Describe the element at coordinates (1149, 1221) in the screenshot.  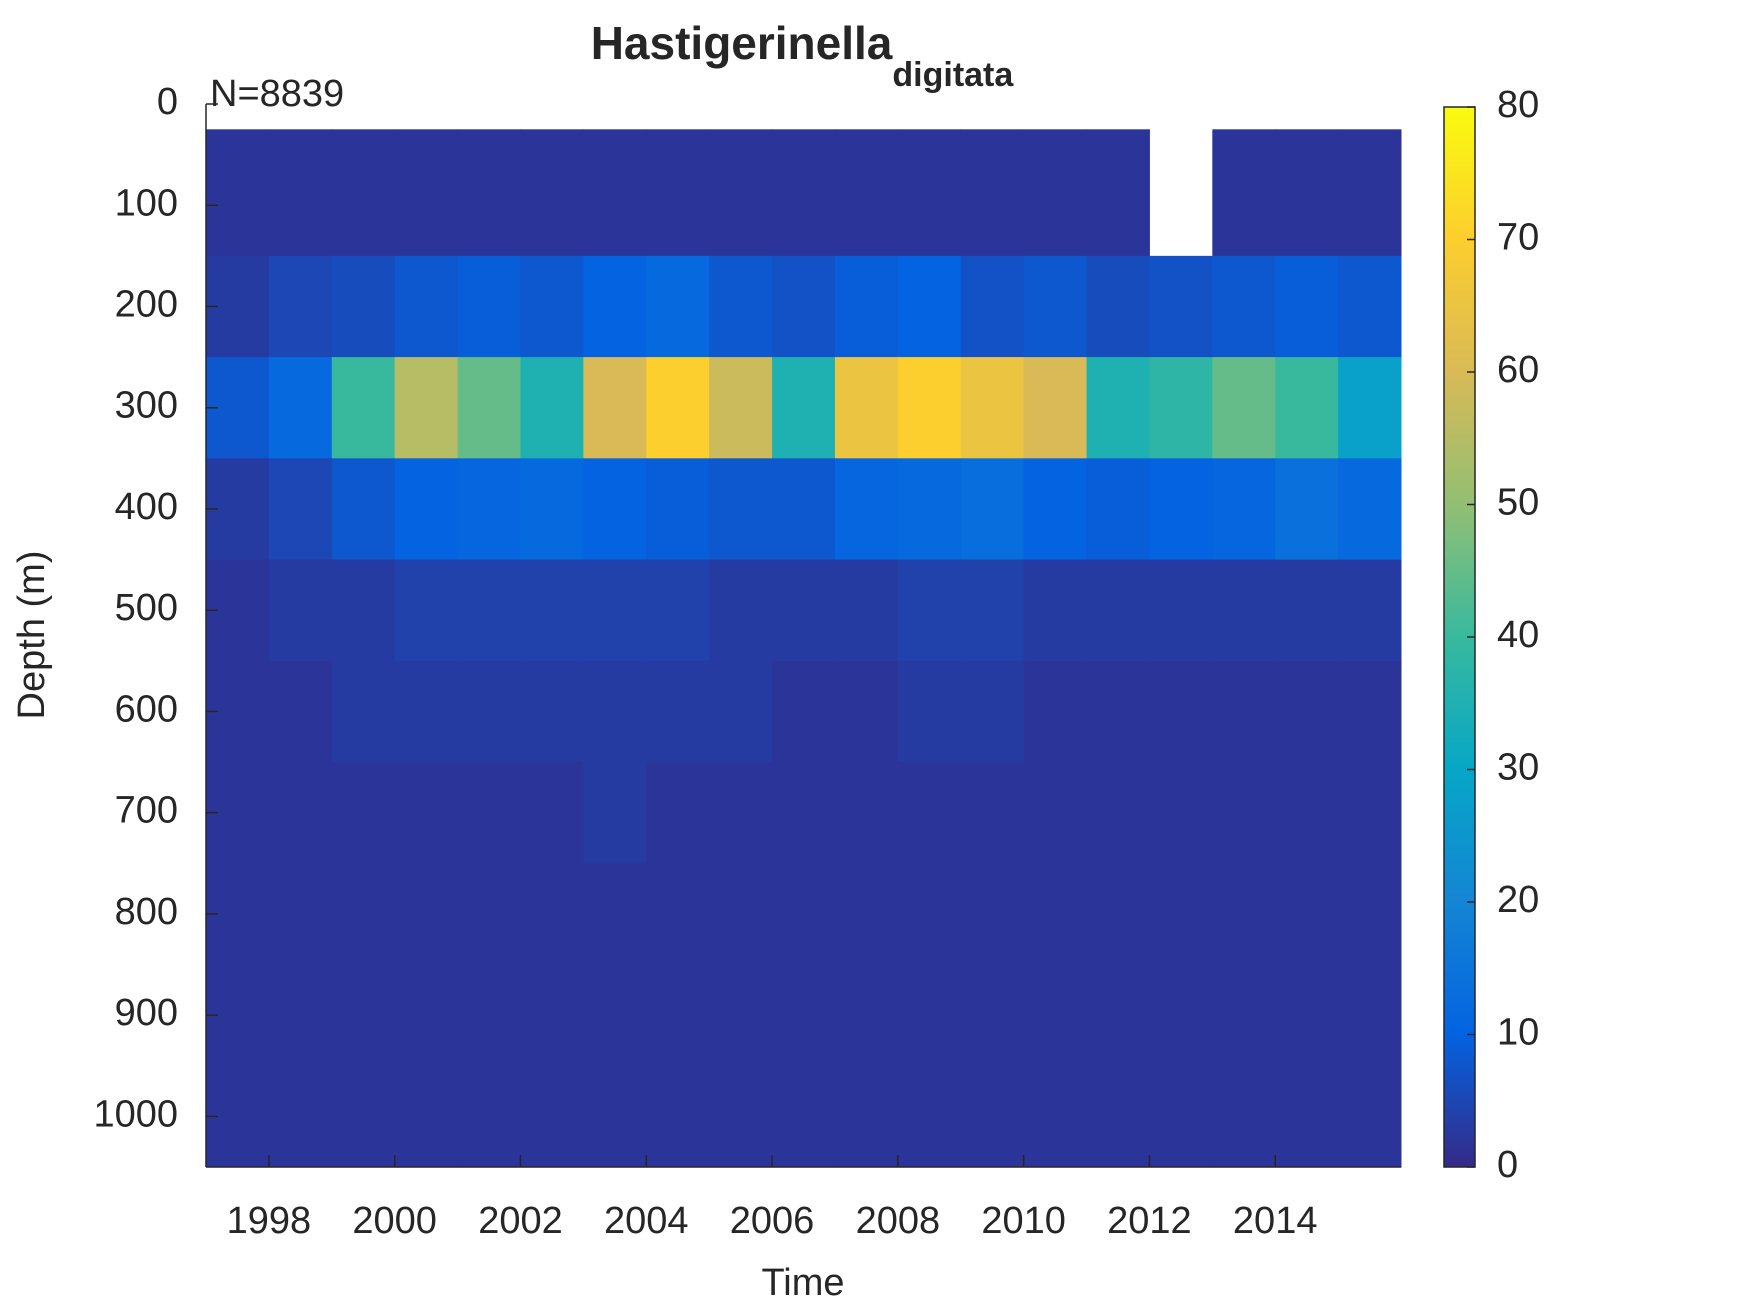
I see `x-tick-label: 2012` at that location.